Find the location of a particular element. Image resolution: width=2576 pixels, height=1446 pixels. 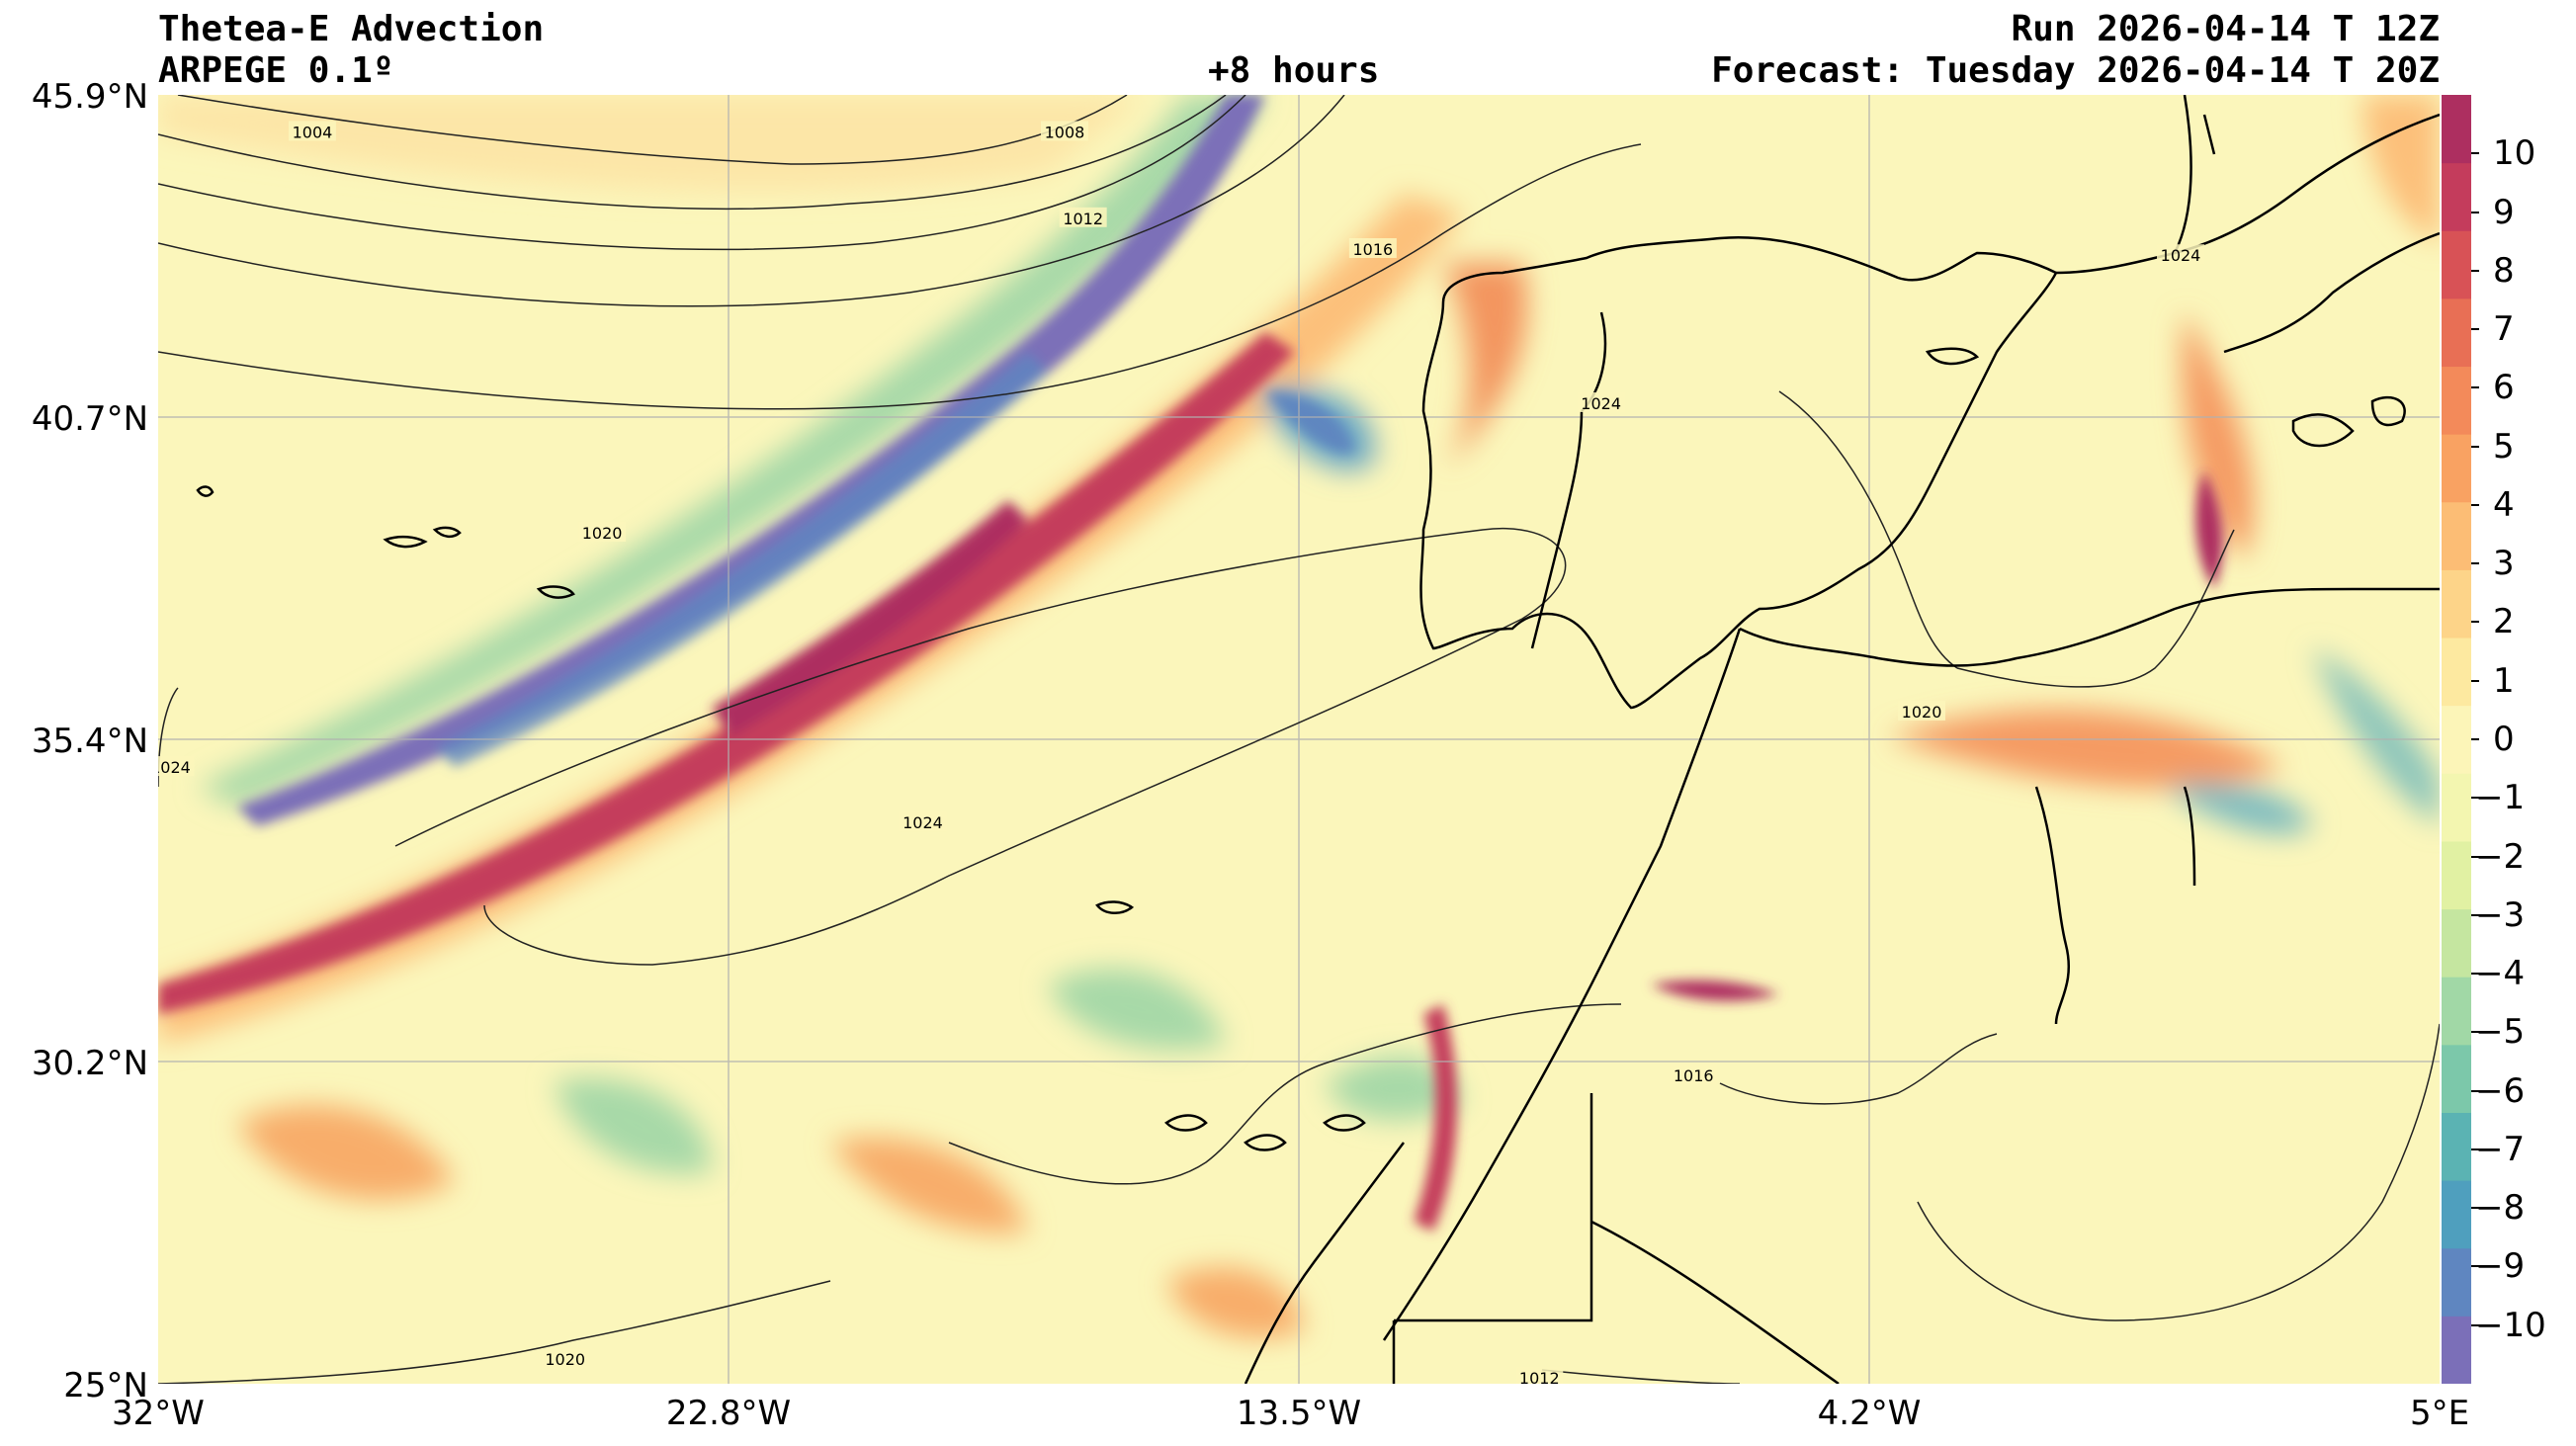

colorbar-tick-label: −4 is located at coordinates (2500, 974).